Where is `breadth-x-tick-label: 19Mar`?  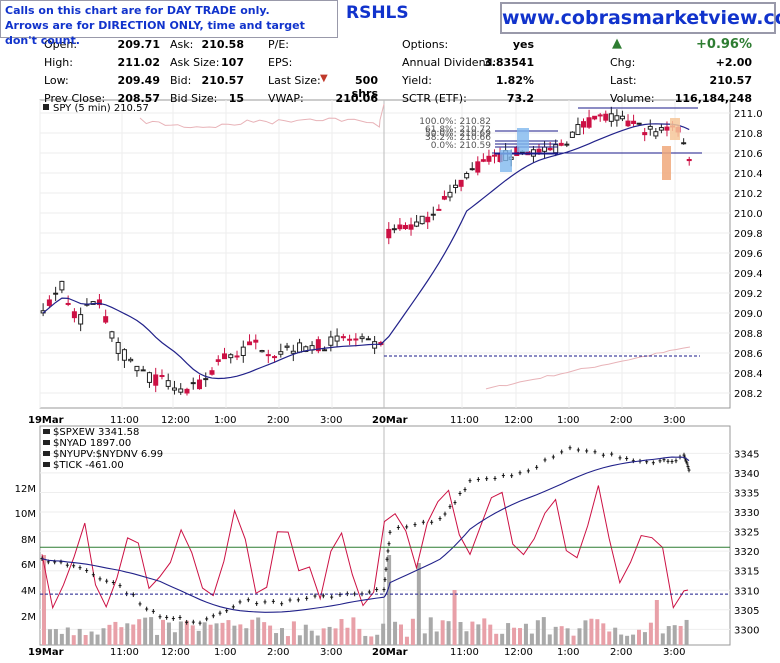 breadth-x-tick-label: 19Mar is located at coordinates (46, 652).